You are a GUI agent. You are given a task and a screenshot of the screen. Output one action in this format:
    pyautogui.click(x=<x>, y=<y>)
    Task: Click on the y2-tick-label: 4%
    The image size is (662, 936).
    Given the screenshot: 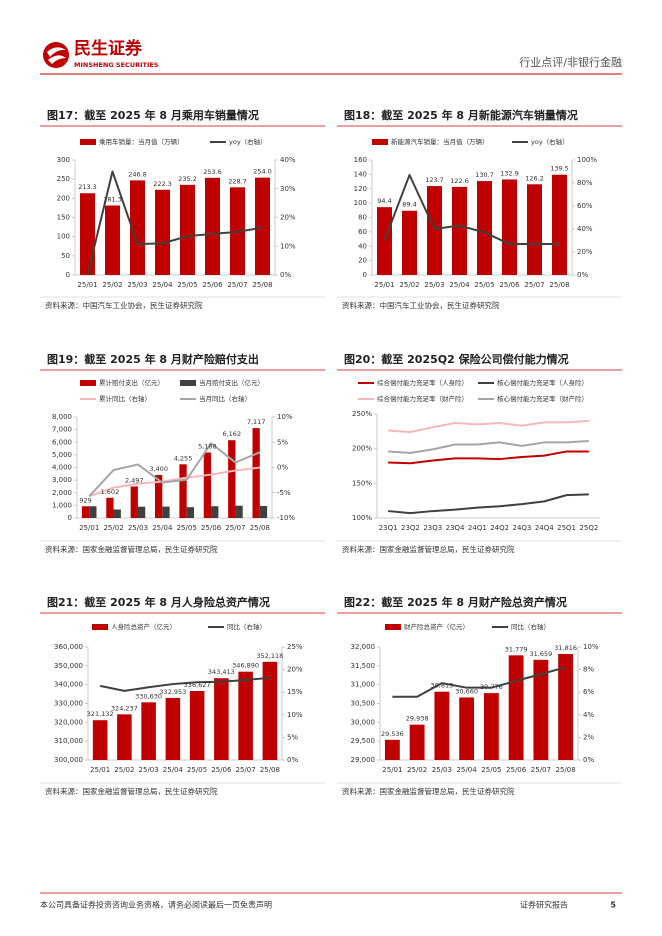 What is the action you would take?
    pyautogui.click(x=588, y=715)
    